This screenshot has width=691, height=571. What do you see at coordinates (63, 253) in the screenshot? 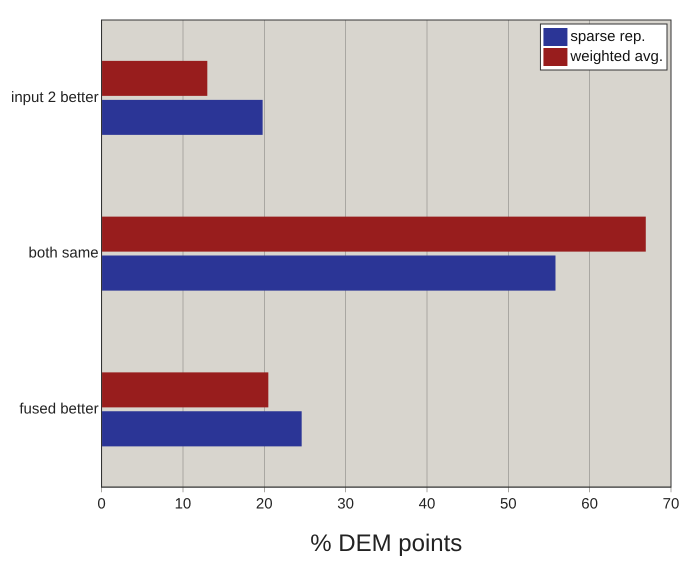
I see `y-tick-label: both same` at bounding box center [63, 253].